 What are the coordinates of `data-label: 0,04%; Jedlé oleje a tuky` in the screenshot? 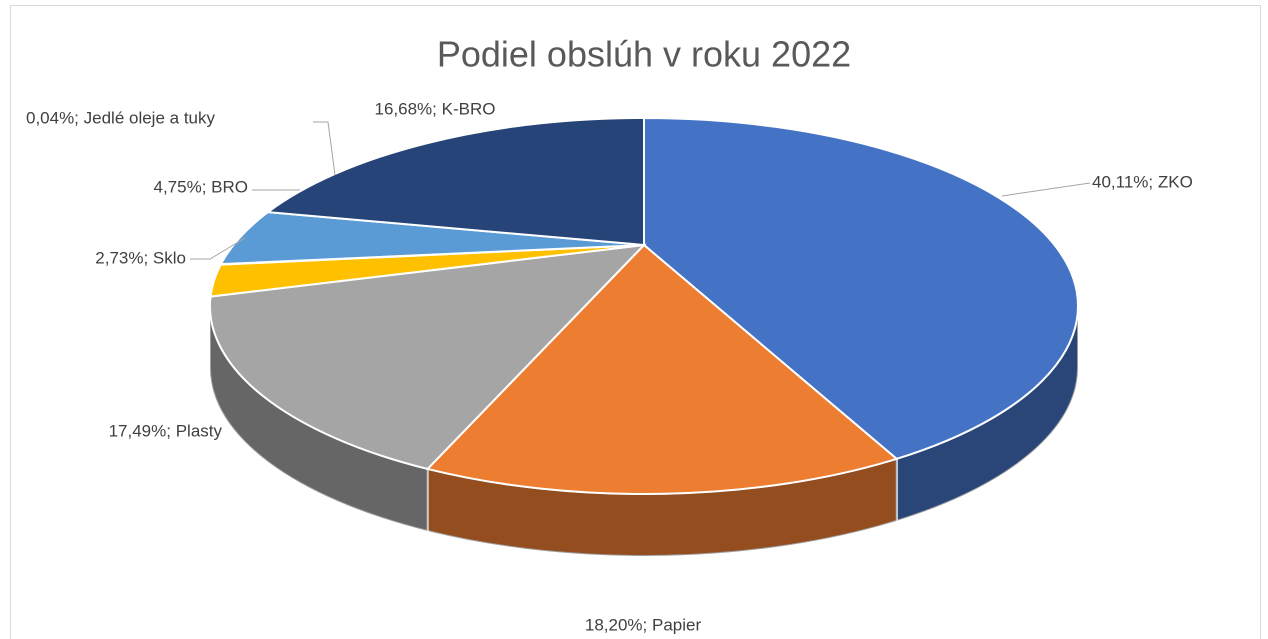 It's located at (121, 117).